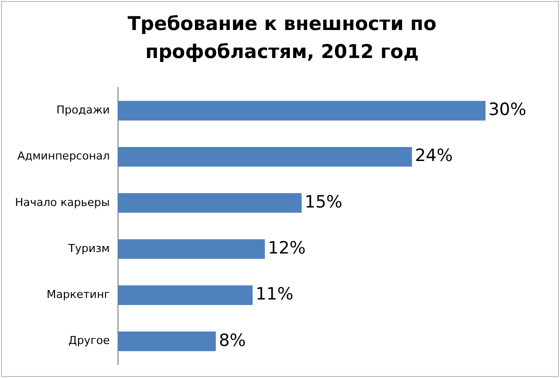 This screenshot has width=560, height=378. I want to click on y-tick-label: Начало карьеры, so click(62, 202).